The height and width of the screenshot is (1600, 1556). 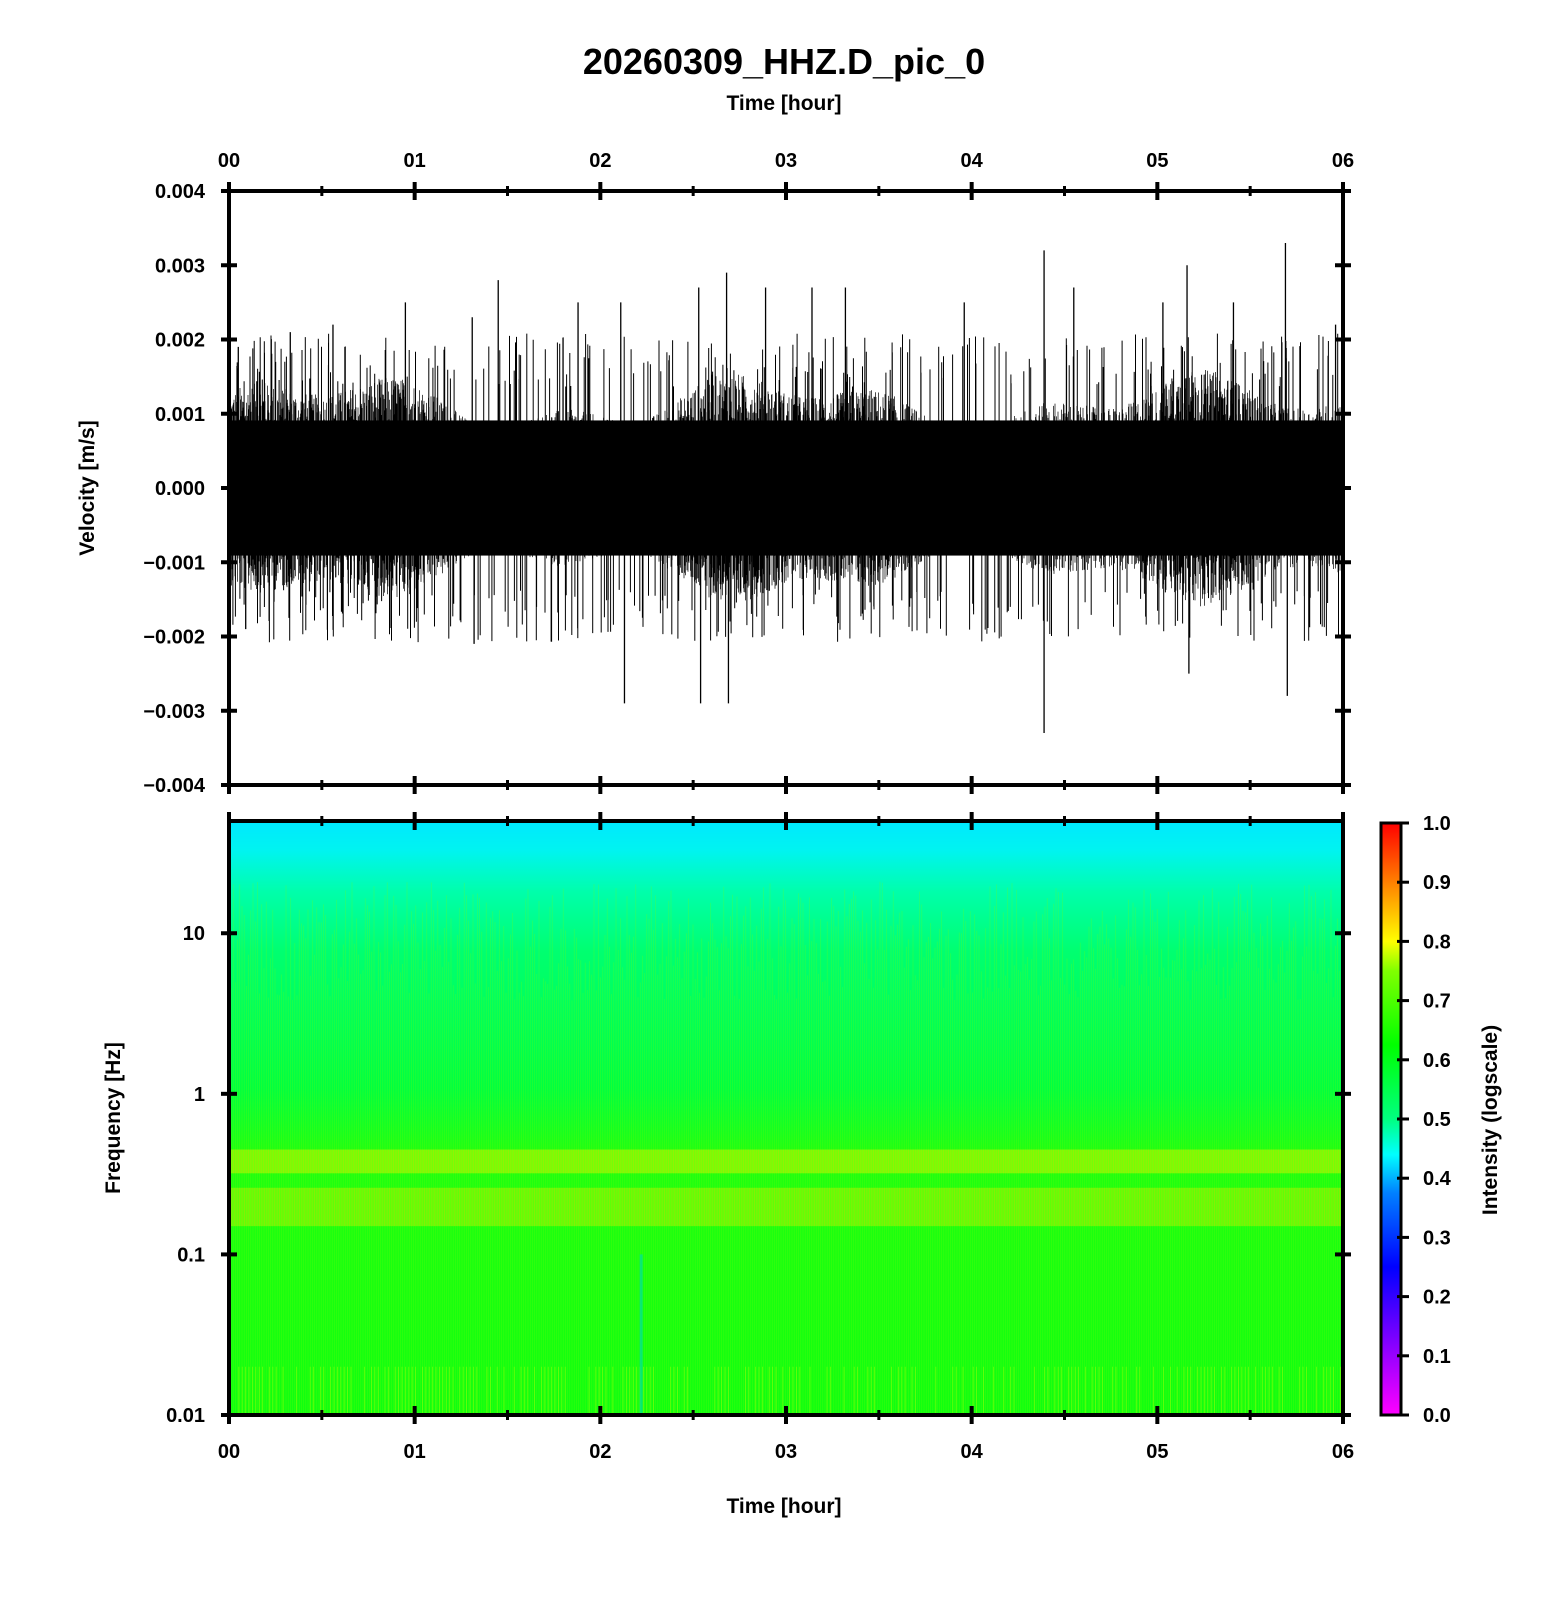 I want to click on spectrogram-x-tick-label: 05, so click(x=1157, y=1452).